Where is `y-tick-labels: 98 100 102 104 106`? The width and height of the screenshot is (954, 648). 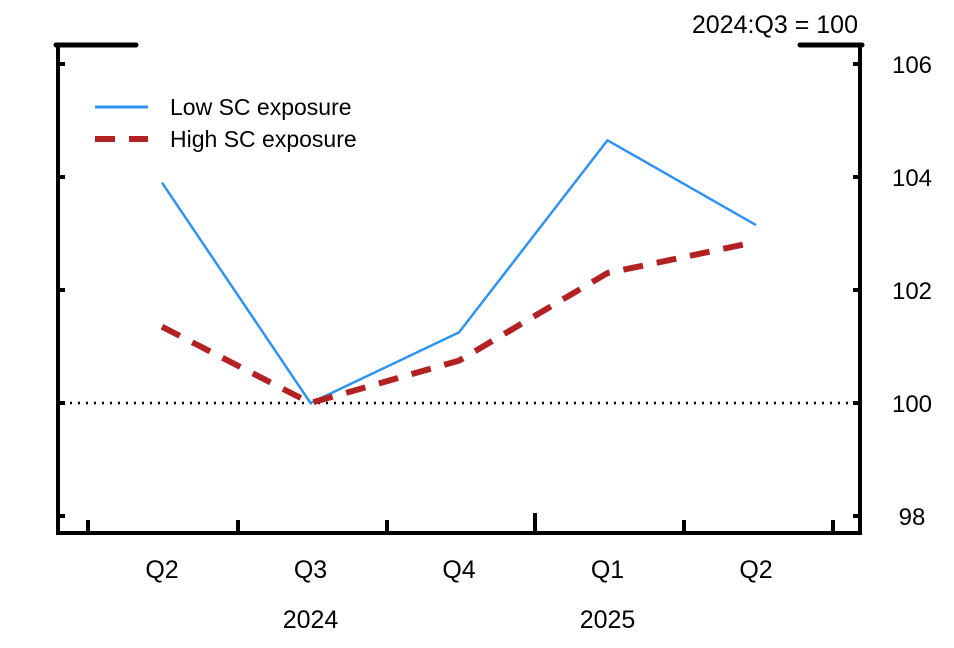 y-tick-labels: 98 100 102 104 106 is located at coordinates (912, 291).